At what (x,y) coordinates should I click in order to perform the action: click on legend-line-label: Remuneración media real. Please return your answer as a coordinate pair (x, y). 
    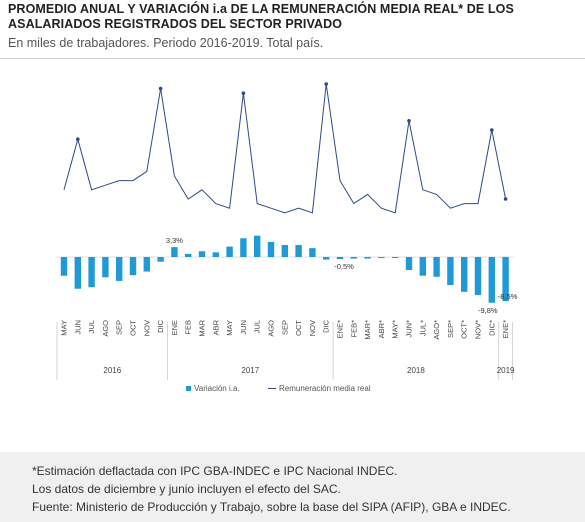
    Looking at the image, I should click on (325, 388).